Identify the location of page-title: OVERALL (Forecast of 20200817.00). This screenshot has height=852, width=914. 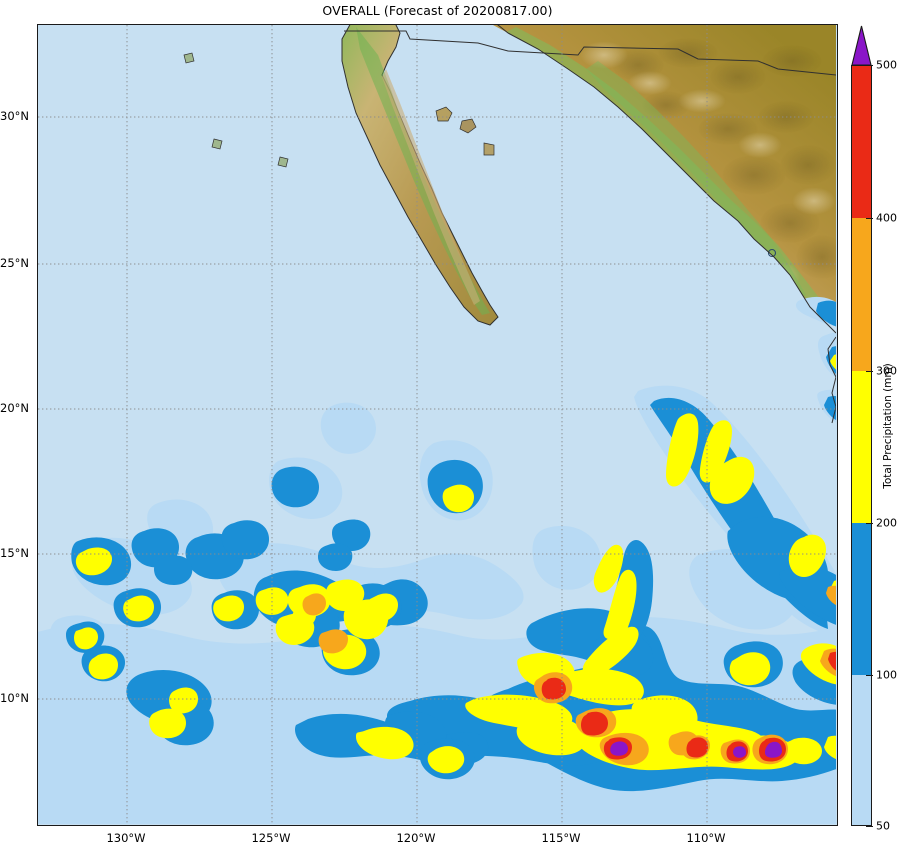
(437, 10).